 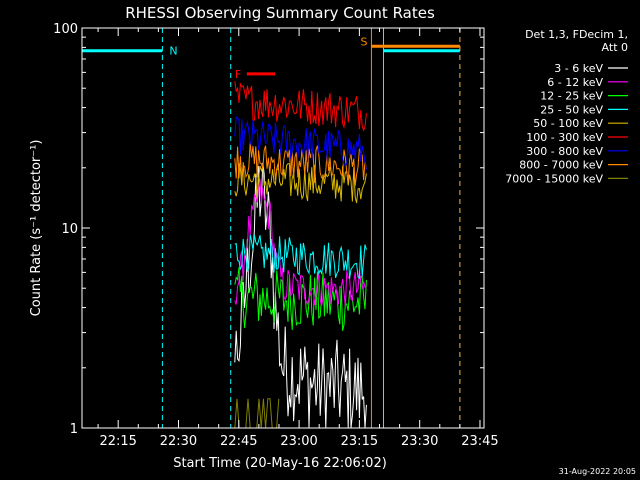 What do you see at coordinates (575, 82) in the screenshot?
I see `legend-label-1: 6 - 12 keV` at bounding box center [575, 82].